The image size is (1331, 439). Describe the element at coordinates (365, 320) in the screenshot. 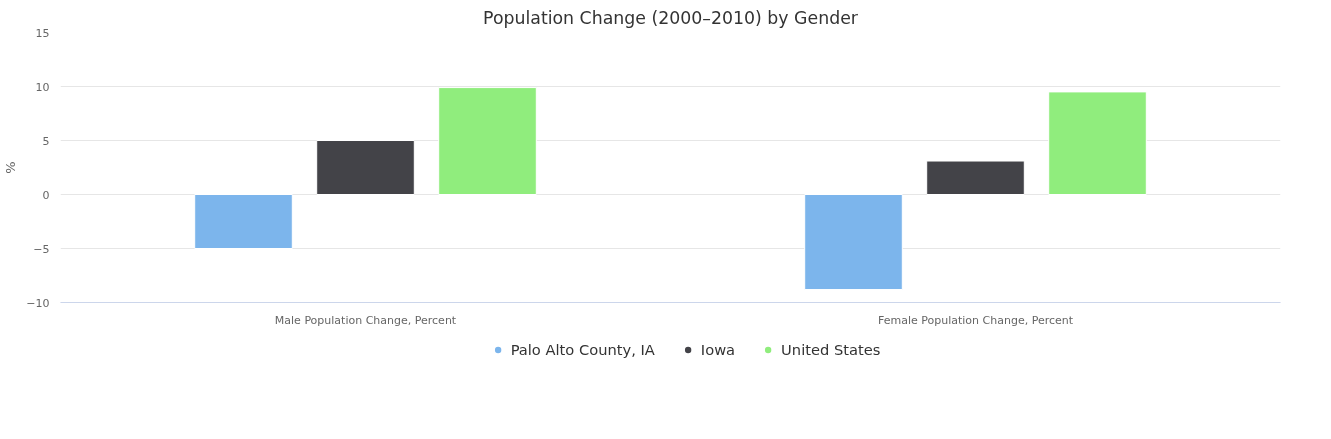

I see `x-tick-label: Male Population Change, Percent` at that location.